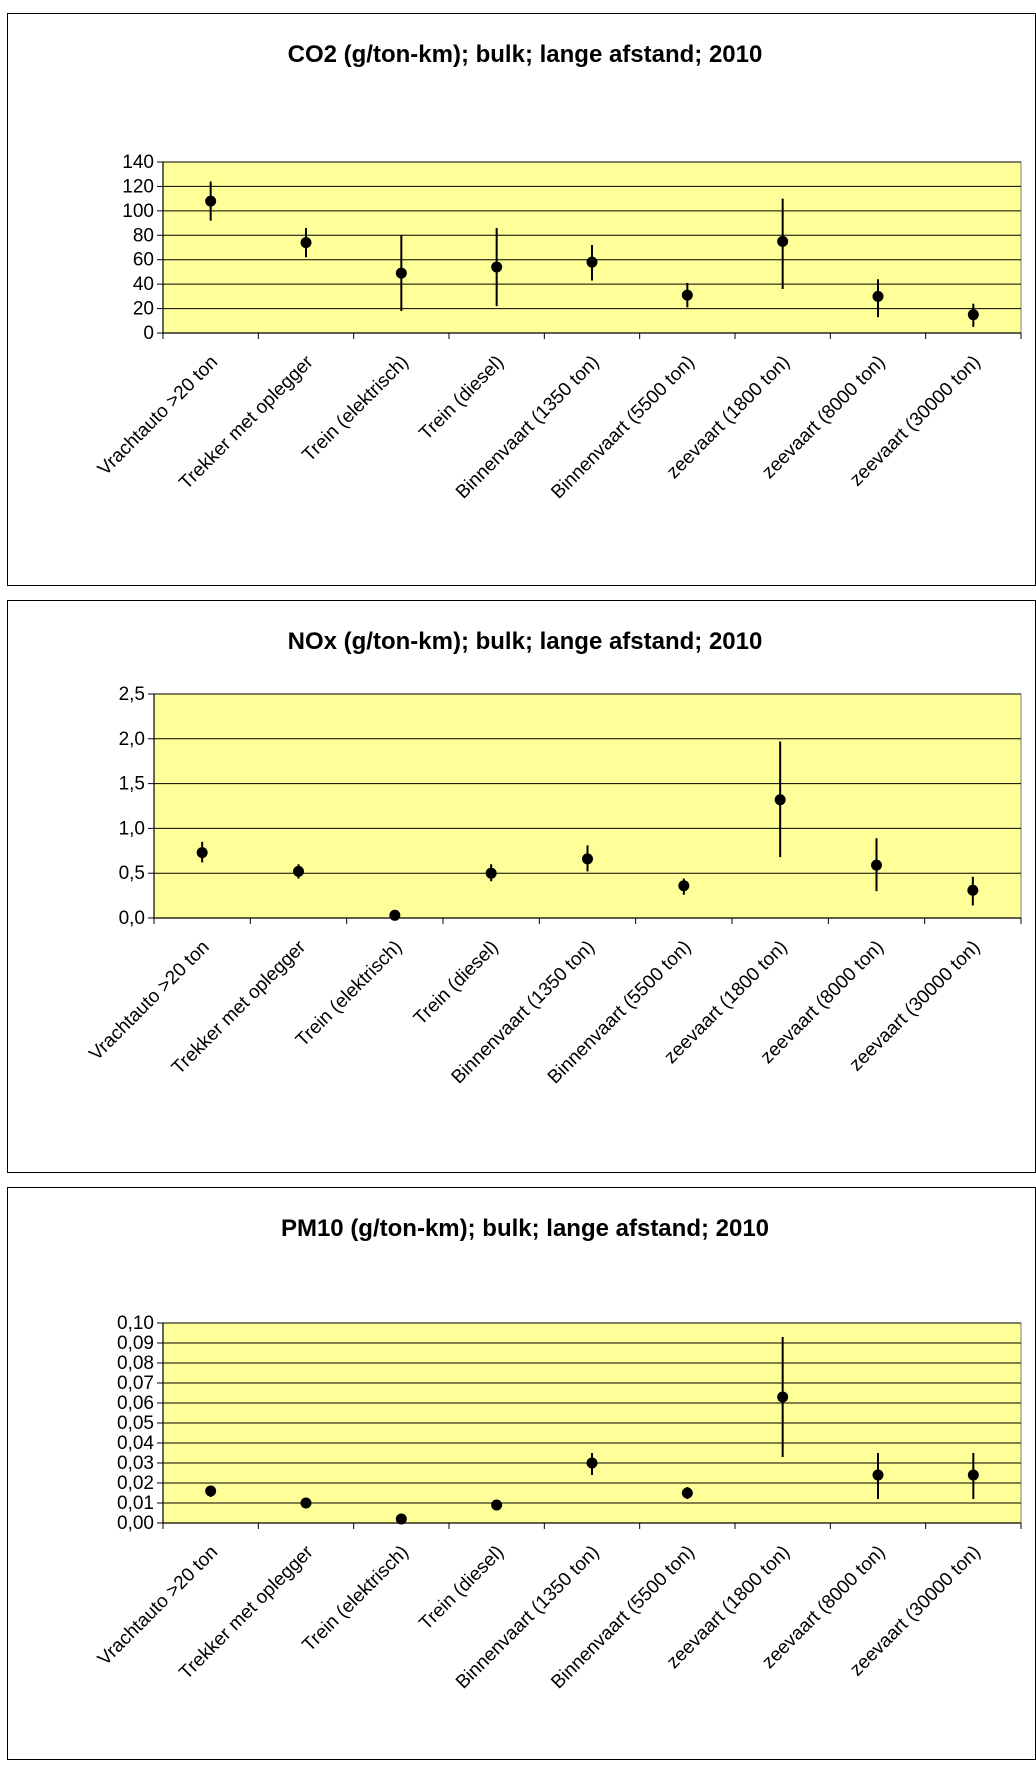  I want to click on y-tick-label: 0,00, so click(135, 1523).